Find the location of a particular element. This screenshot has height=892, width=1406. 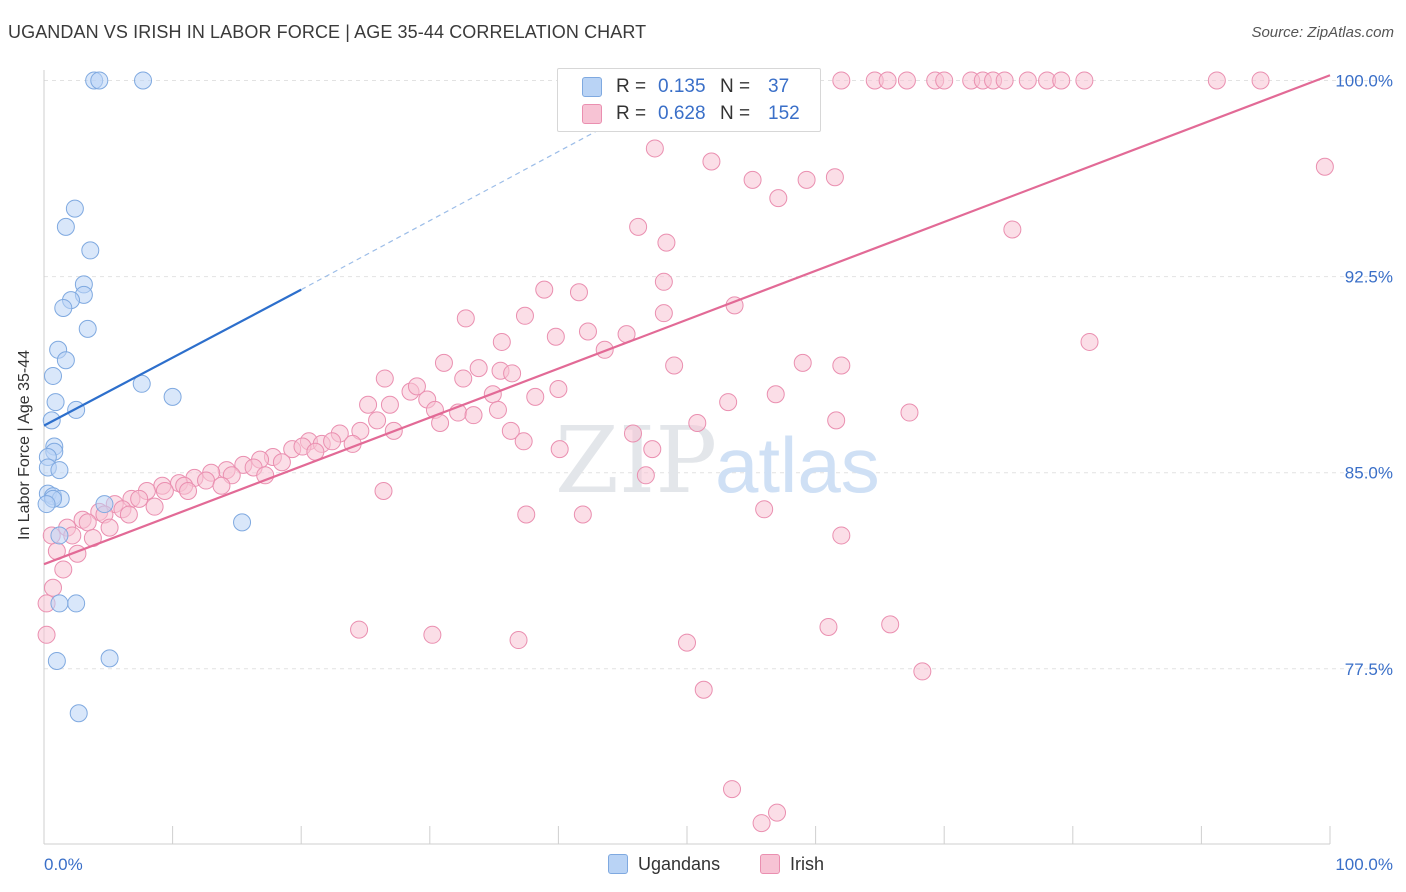

legend-row-irish: R = 0.628 N = 152 is located at coordinates (694, 114).